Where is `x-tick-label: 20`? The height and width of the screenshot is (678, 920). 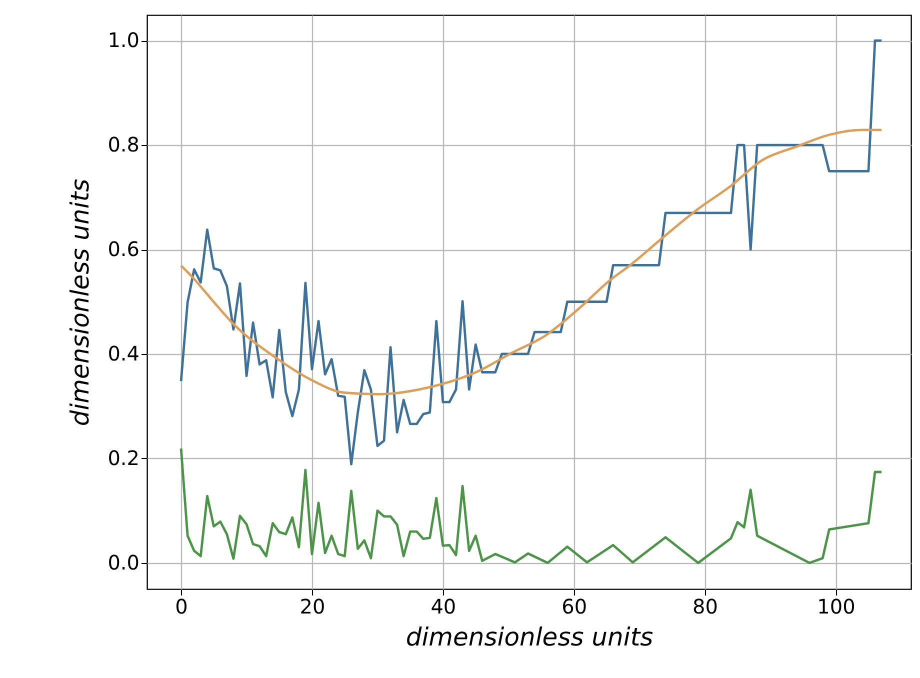 x-tick-label: 20 is located at coordinates (313, 606).